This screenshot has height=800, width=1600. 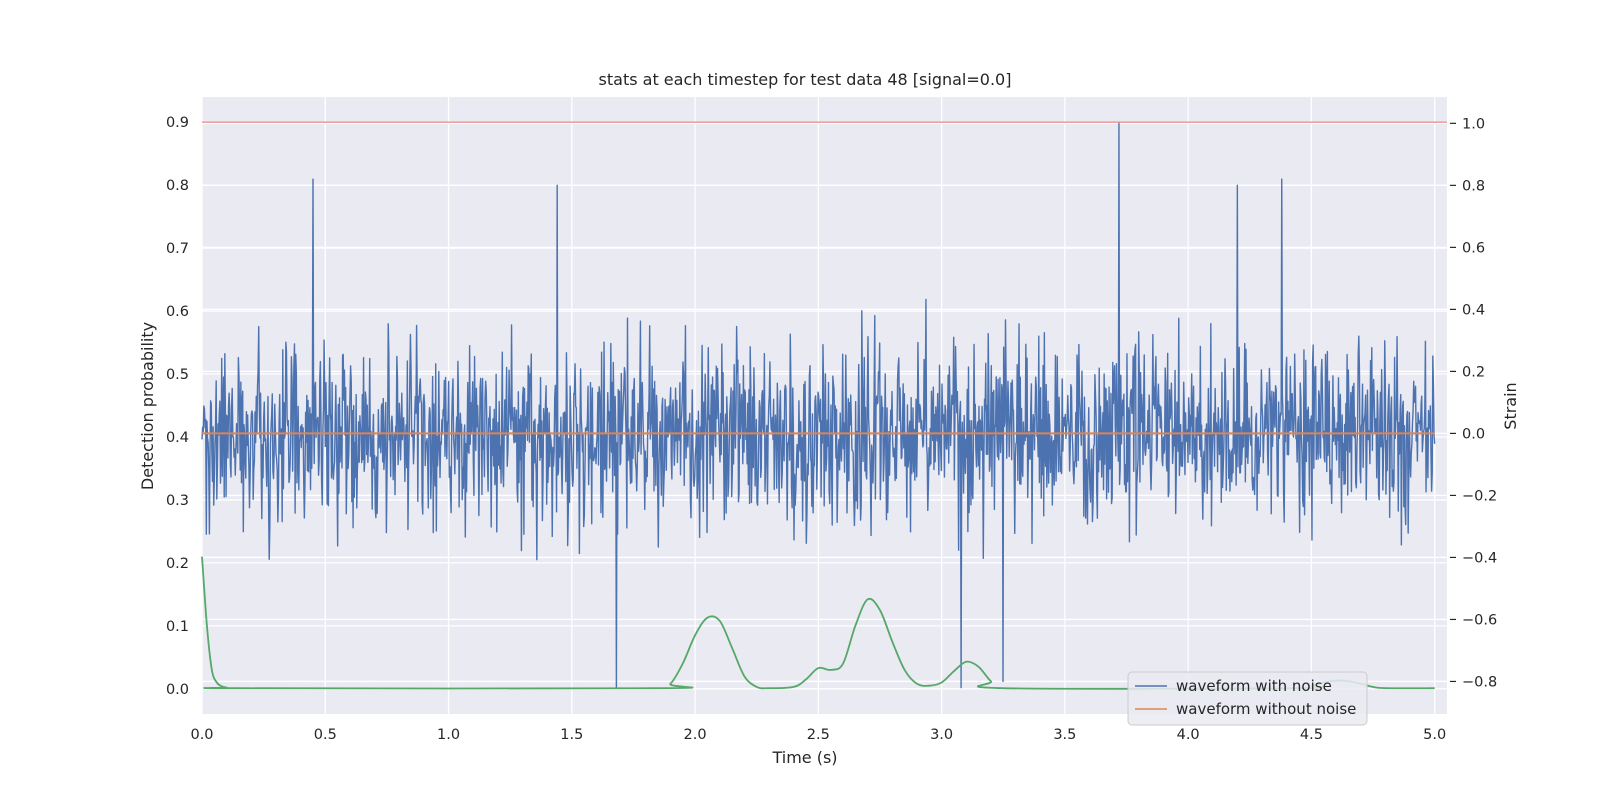 What do you see at coordinates (201, 735) in the screenshot?
I see `x-tick-label: 0.0` at bounding box center [201, 735].